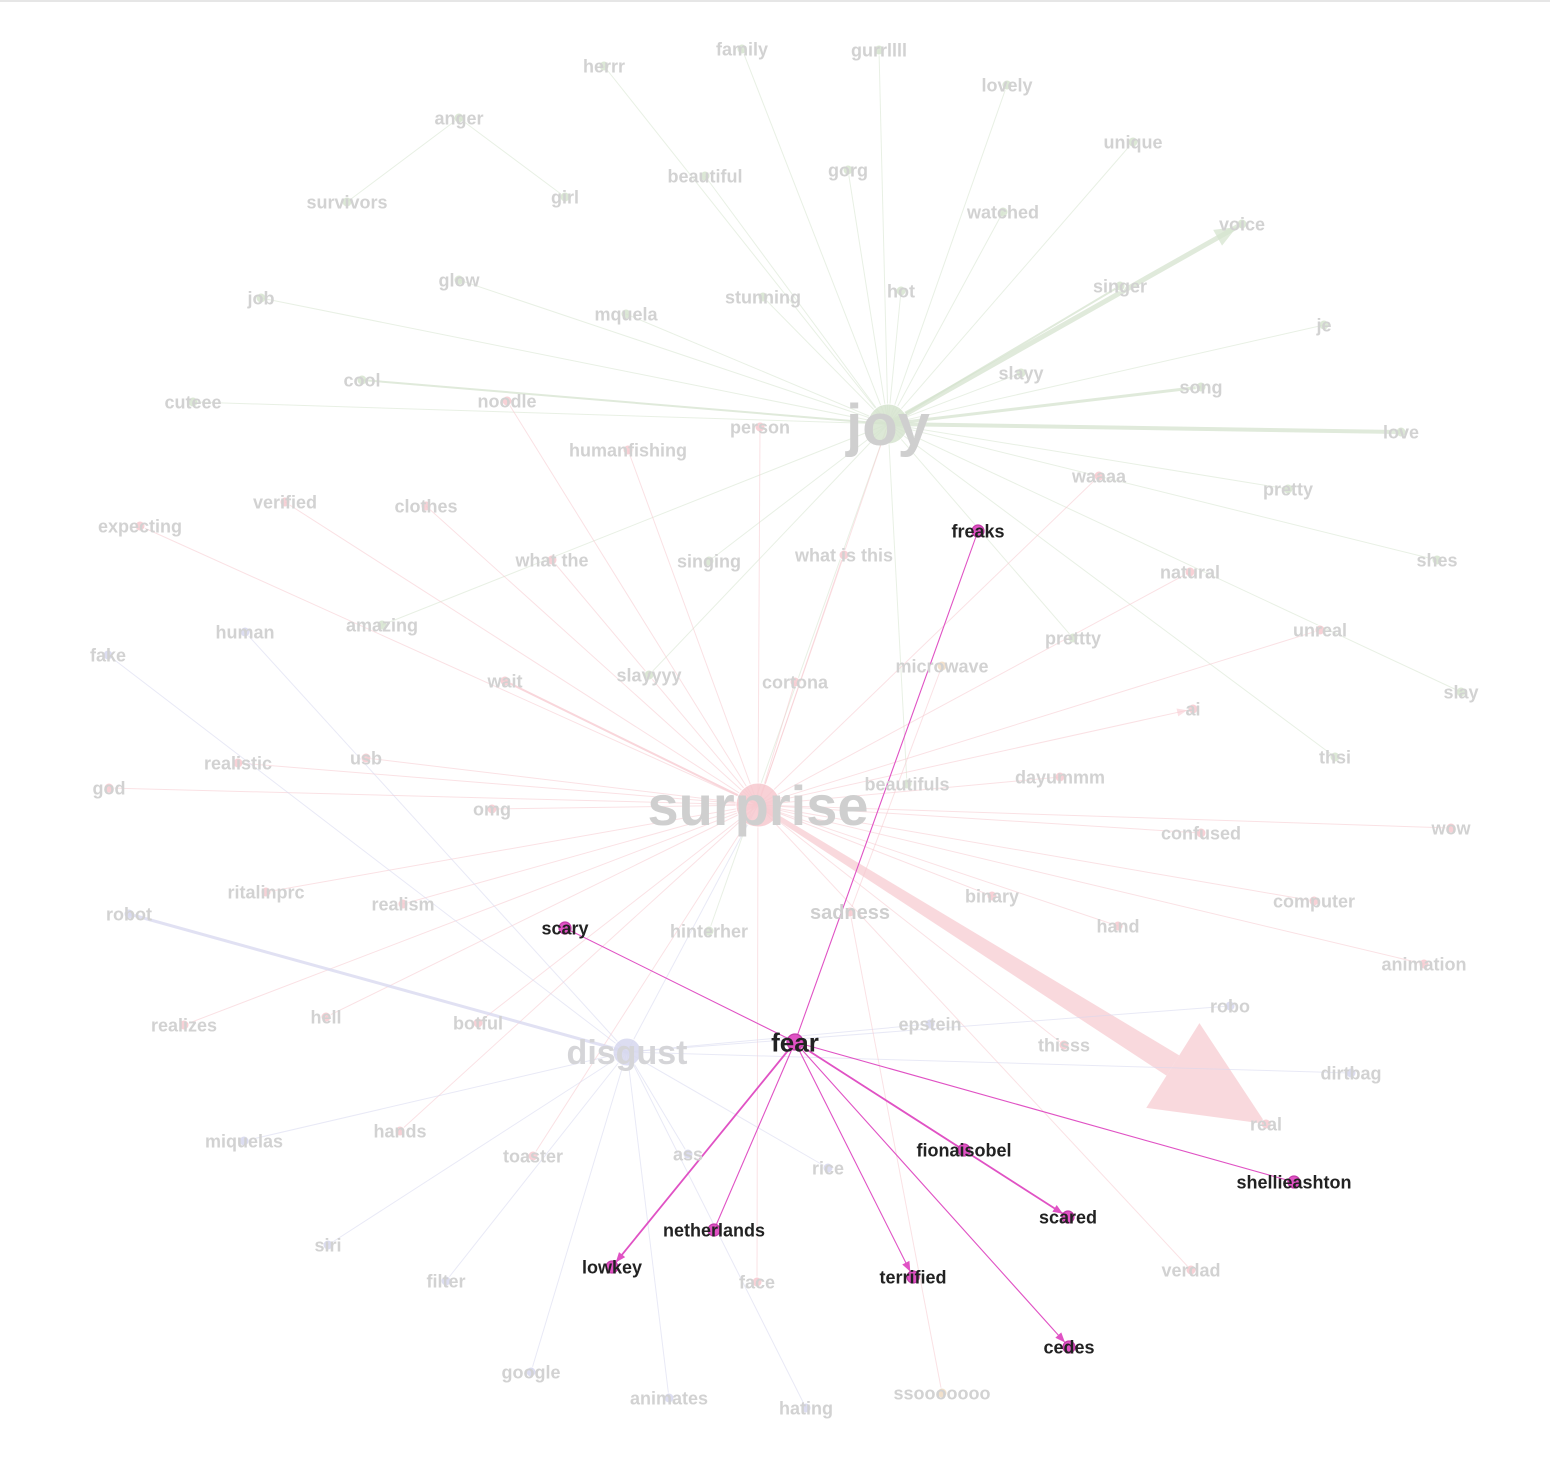 This screenshot has height=1458, width=1550. Describe the element at coordinates (1021, 373) in the screenshot. I see `node-slayy` at that location.